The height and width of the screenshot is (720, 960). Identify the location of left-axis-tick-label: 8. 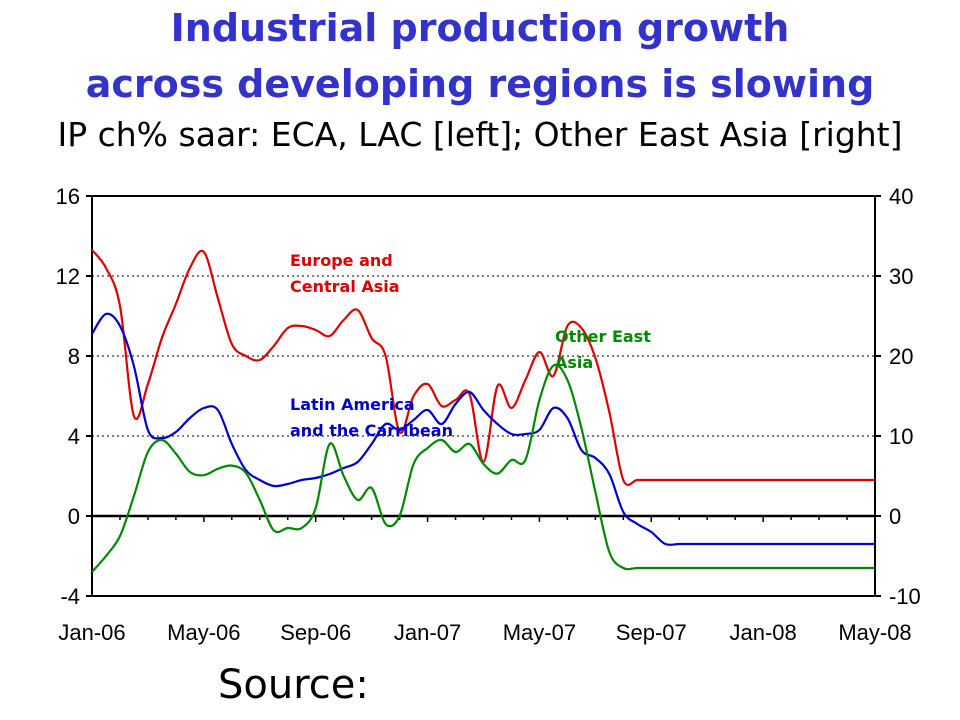
(74, 356).